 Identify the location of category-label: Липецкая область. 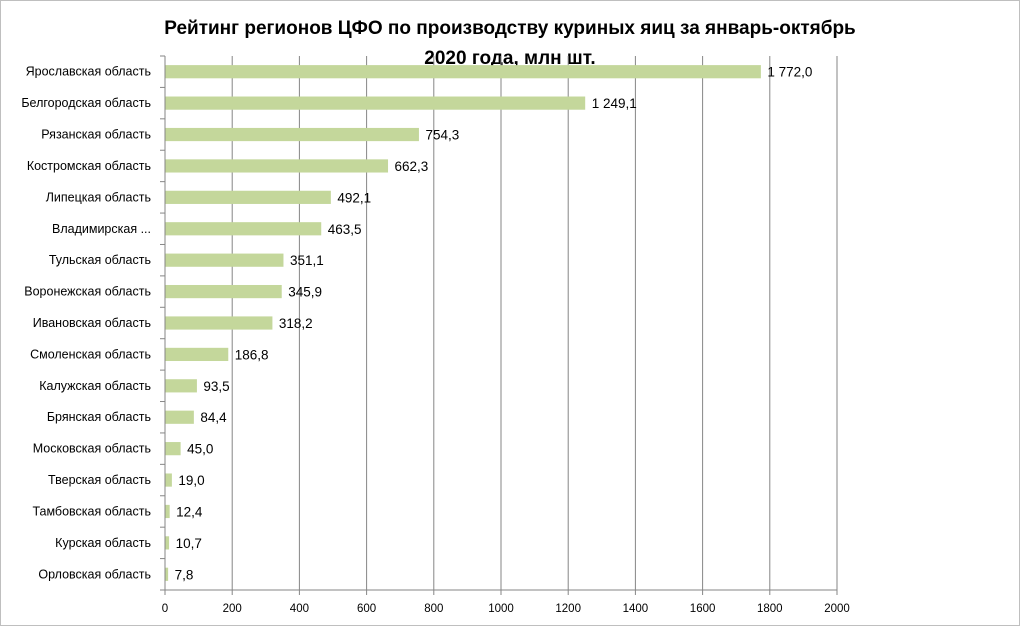
(98, 197).